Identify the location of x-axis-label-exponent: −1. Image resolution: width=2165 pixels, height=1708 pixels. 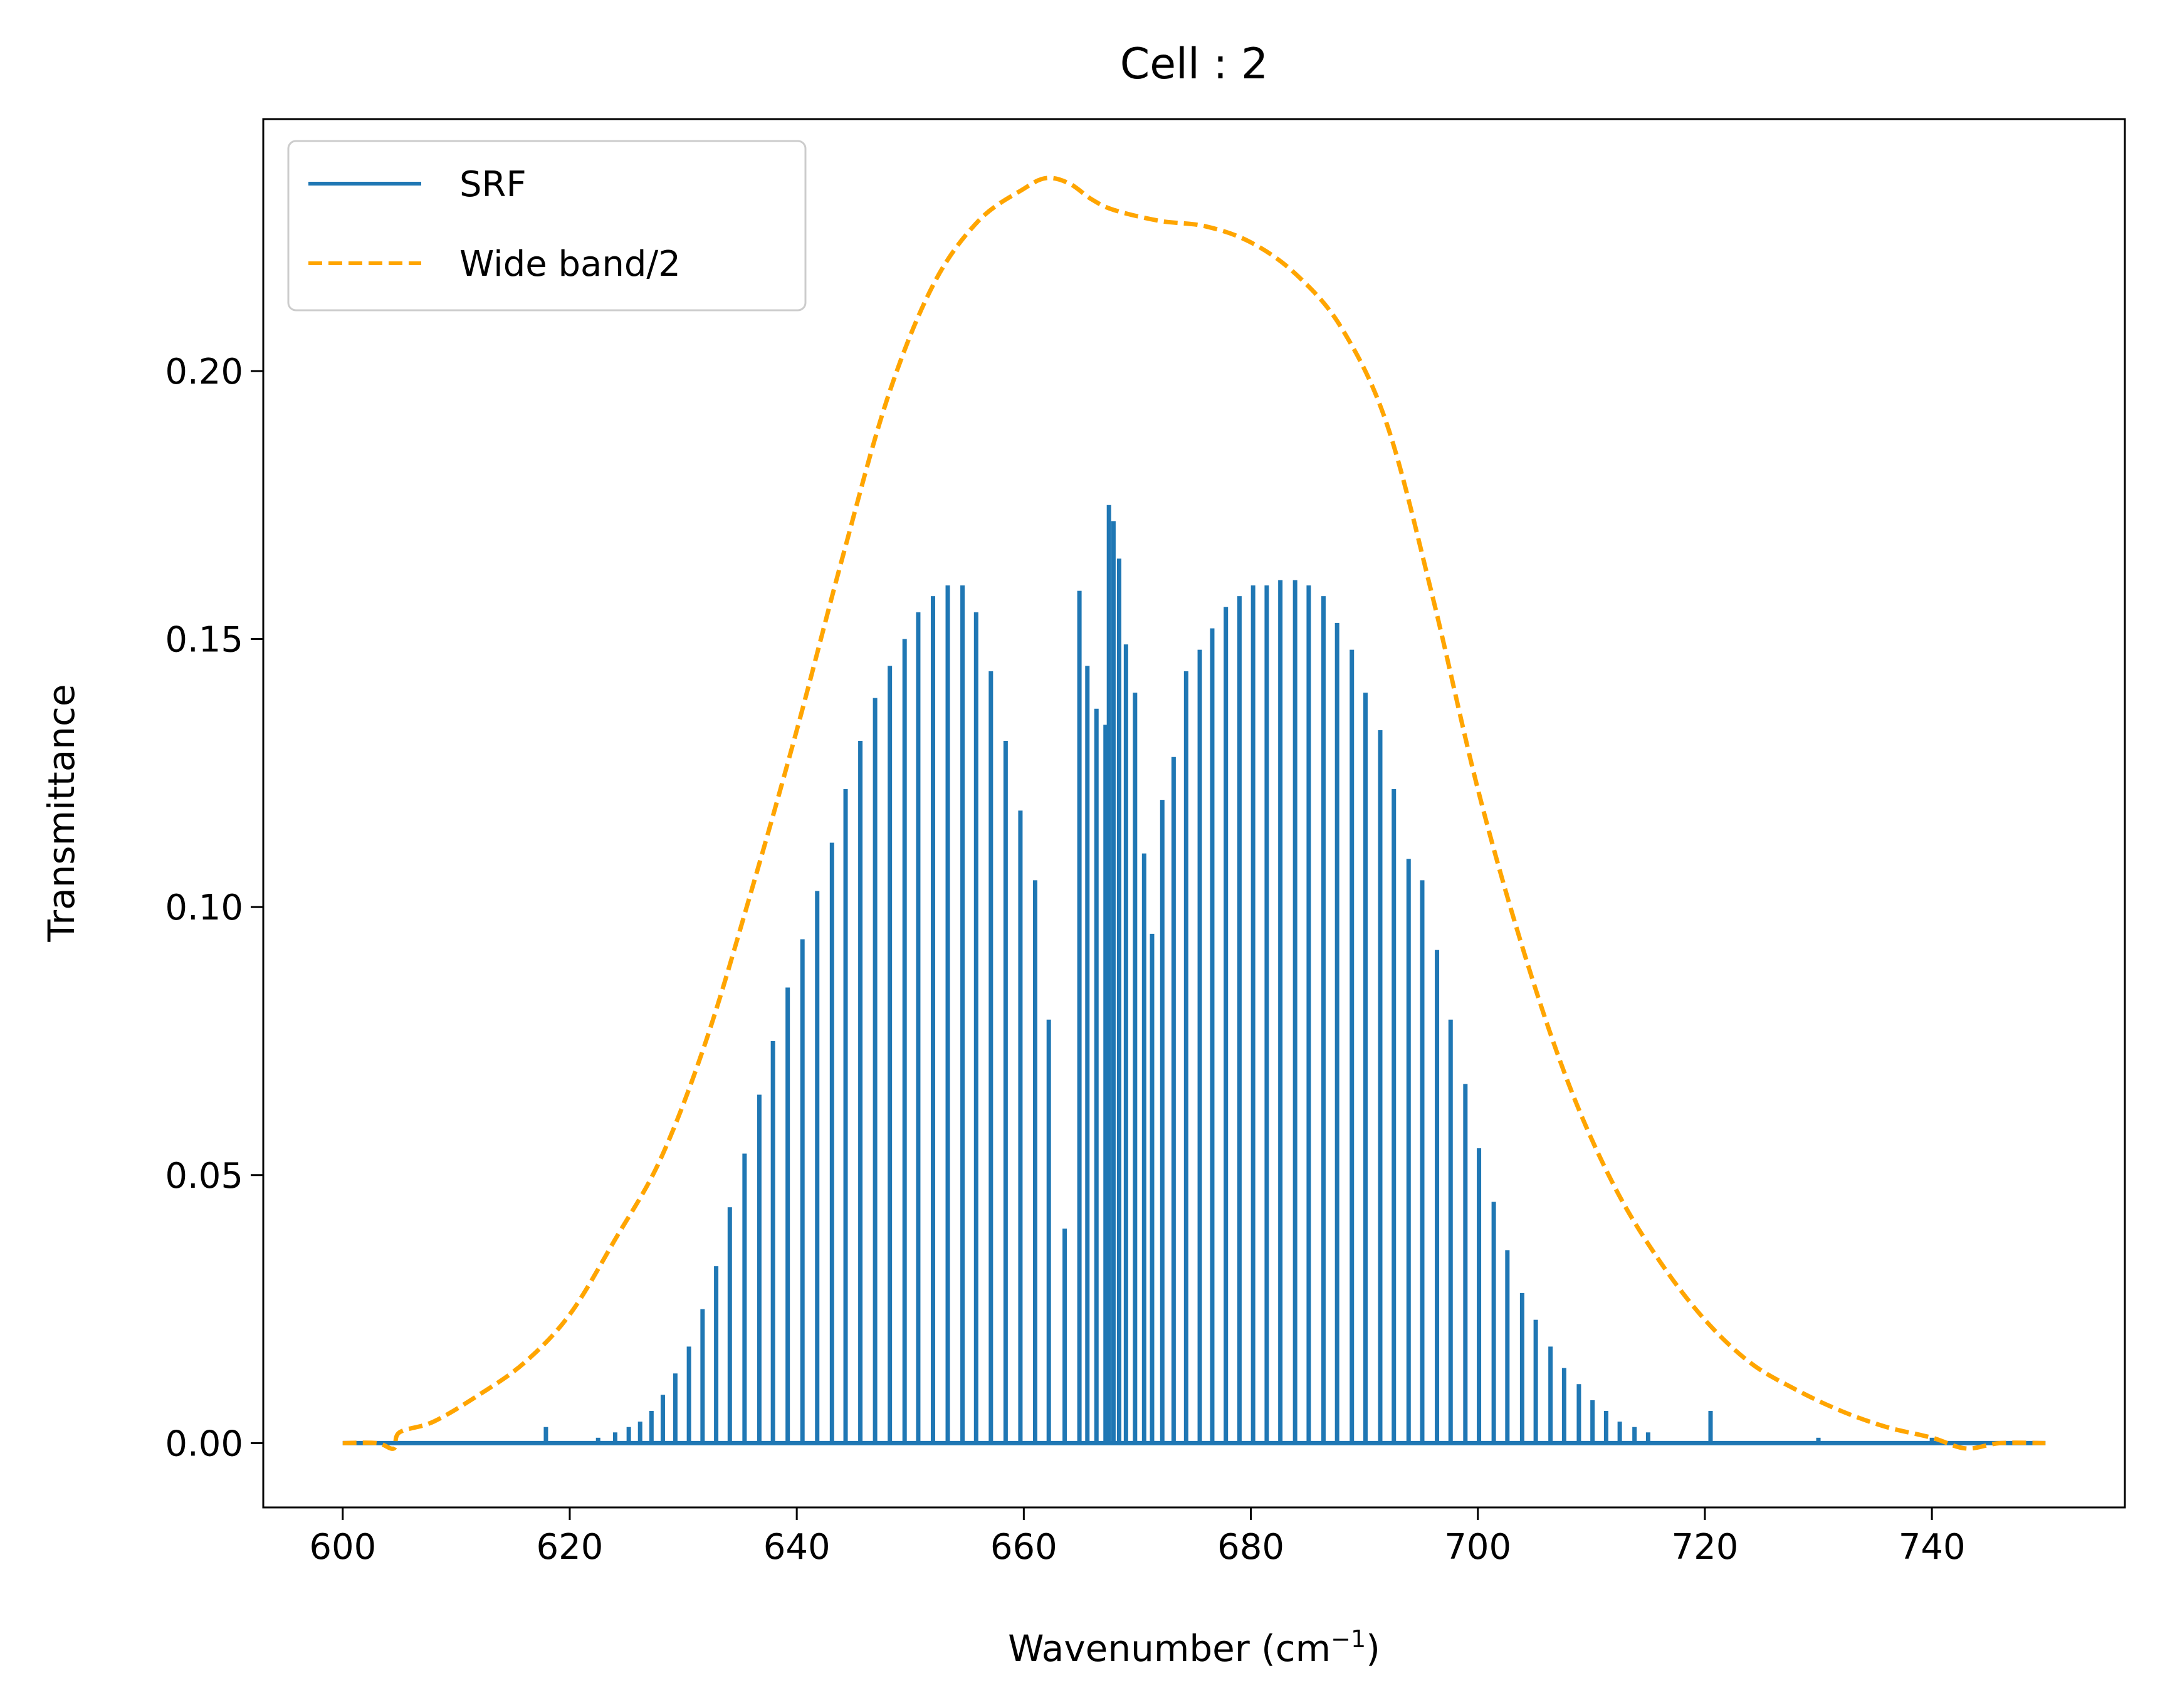
(1348, 1639).